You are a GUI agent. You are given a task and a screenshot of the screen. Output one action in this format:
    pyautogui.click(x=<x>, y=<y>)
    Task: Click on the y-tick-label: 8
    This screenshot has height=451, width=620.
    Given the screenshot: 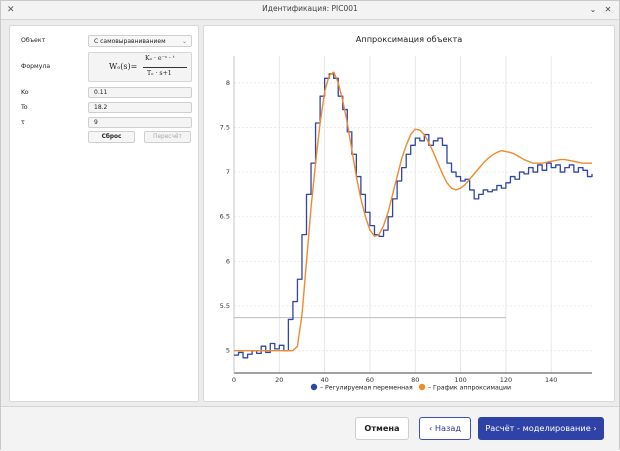 What is the action you would take?
    pyautogui.click(x=228, y=83)
    